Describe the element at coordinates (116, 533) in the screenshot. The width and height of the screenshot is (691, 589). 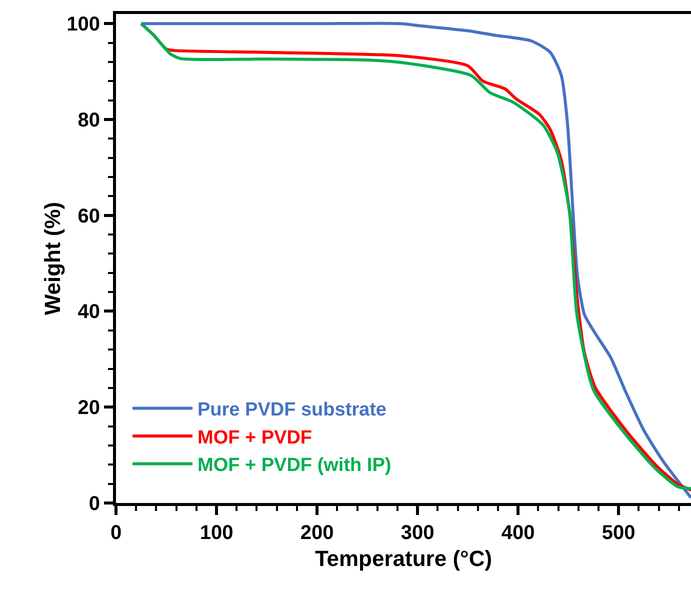
I see `x-tick-label: 0` at that location.